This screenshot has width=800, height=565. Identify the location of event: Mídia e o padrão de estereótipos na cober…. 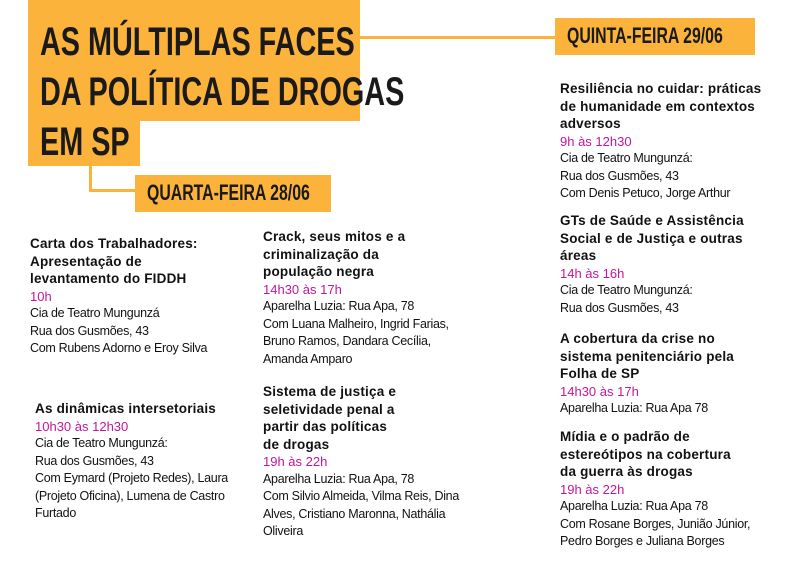
(655, 489).